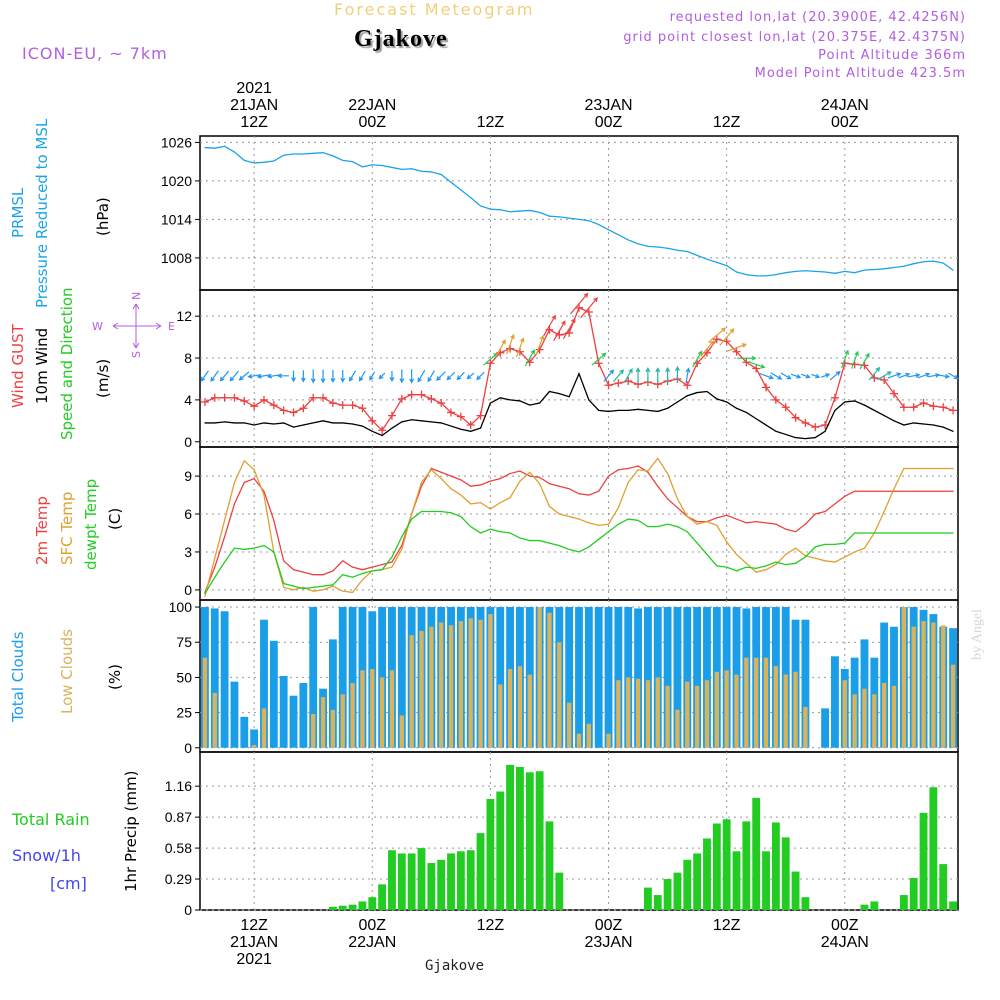 Image resolution: width=1000 pixels, height=1000 pixels. I want to click on wind10-line, so click(579, 405).